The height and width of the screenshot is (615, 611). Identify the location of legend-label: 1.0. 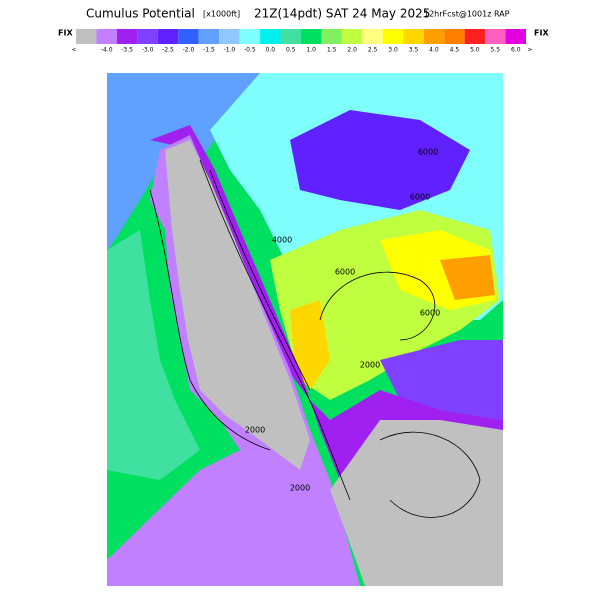
(311, 50).